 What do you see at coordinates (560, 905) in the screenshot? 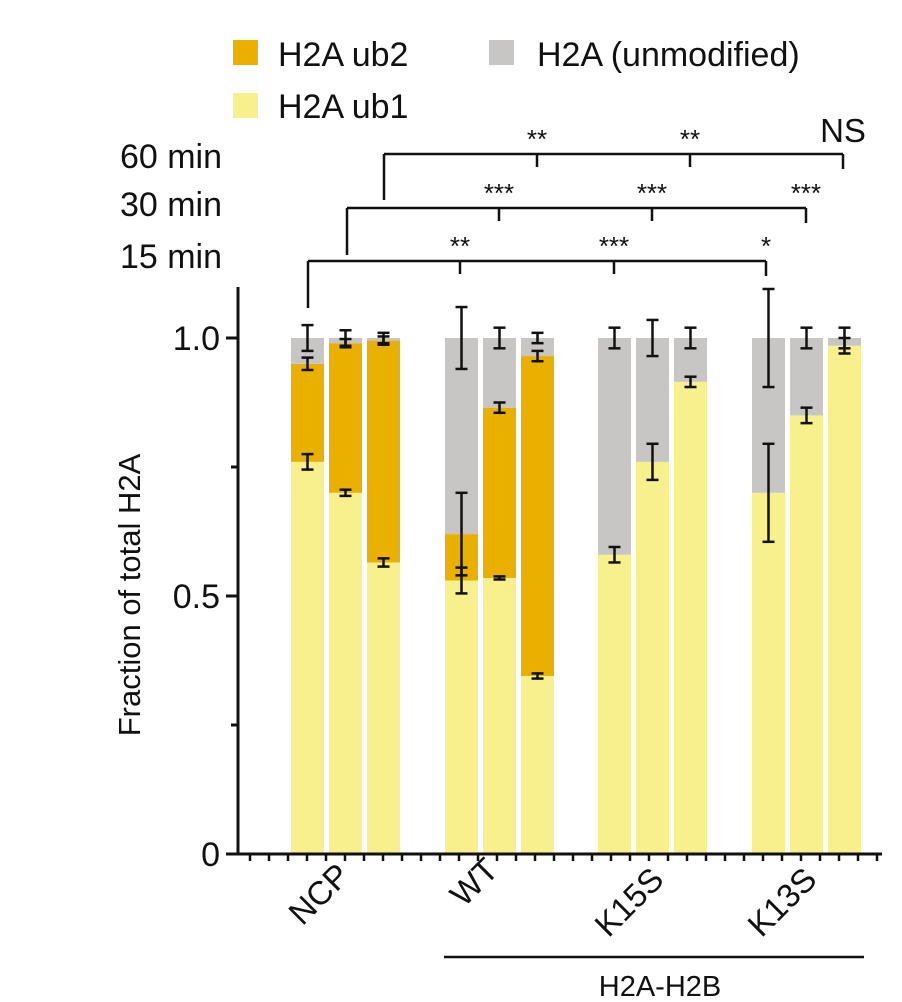
I see `x-axis: NCP WT K15S K13S` at bounding box center [560, 905].